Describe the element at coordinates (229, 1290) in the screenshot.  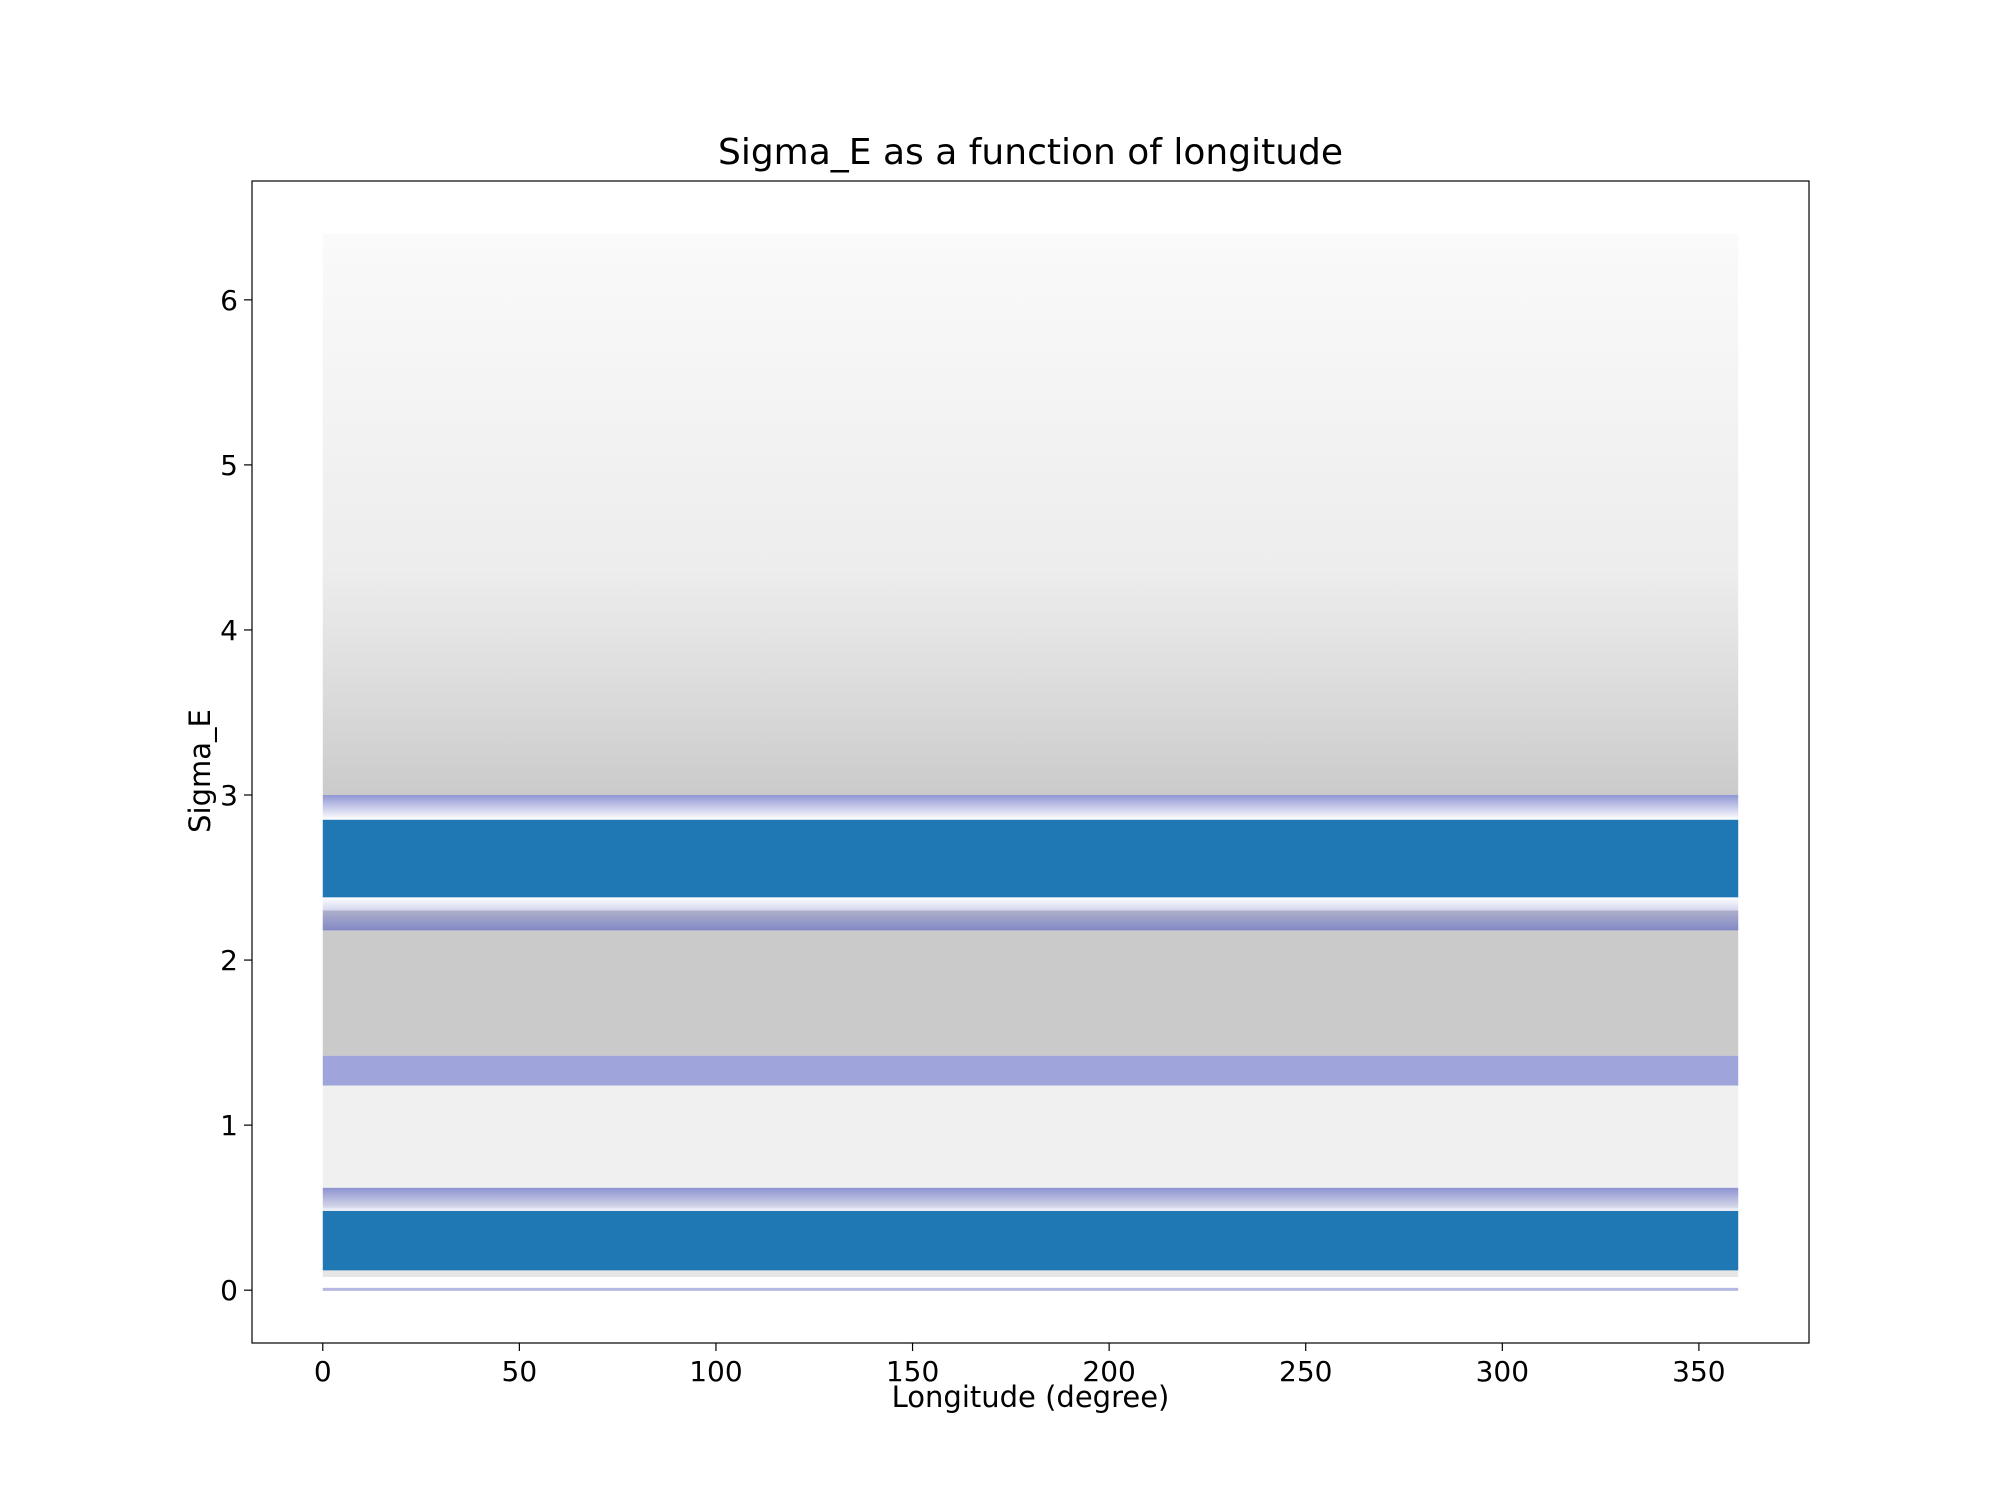
I see `y-tick-label: 0` at that location.